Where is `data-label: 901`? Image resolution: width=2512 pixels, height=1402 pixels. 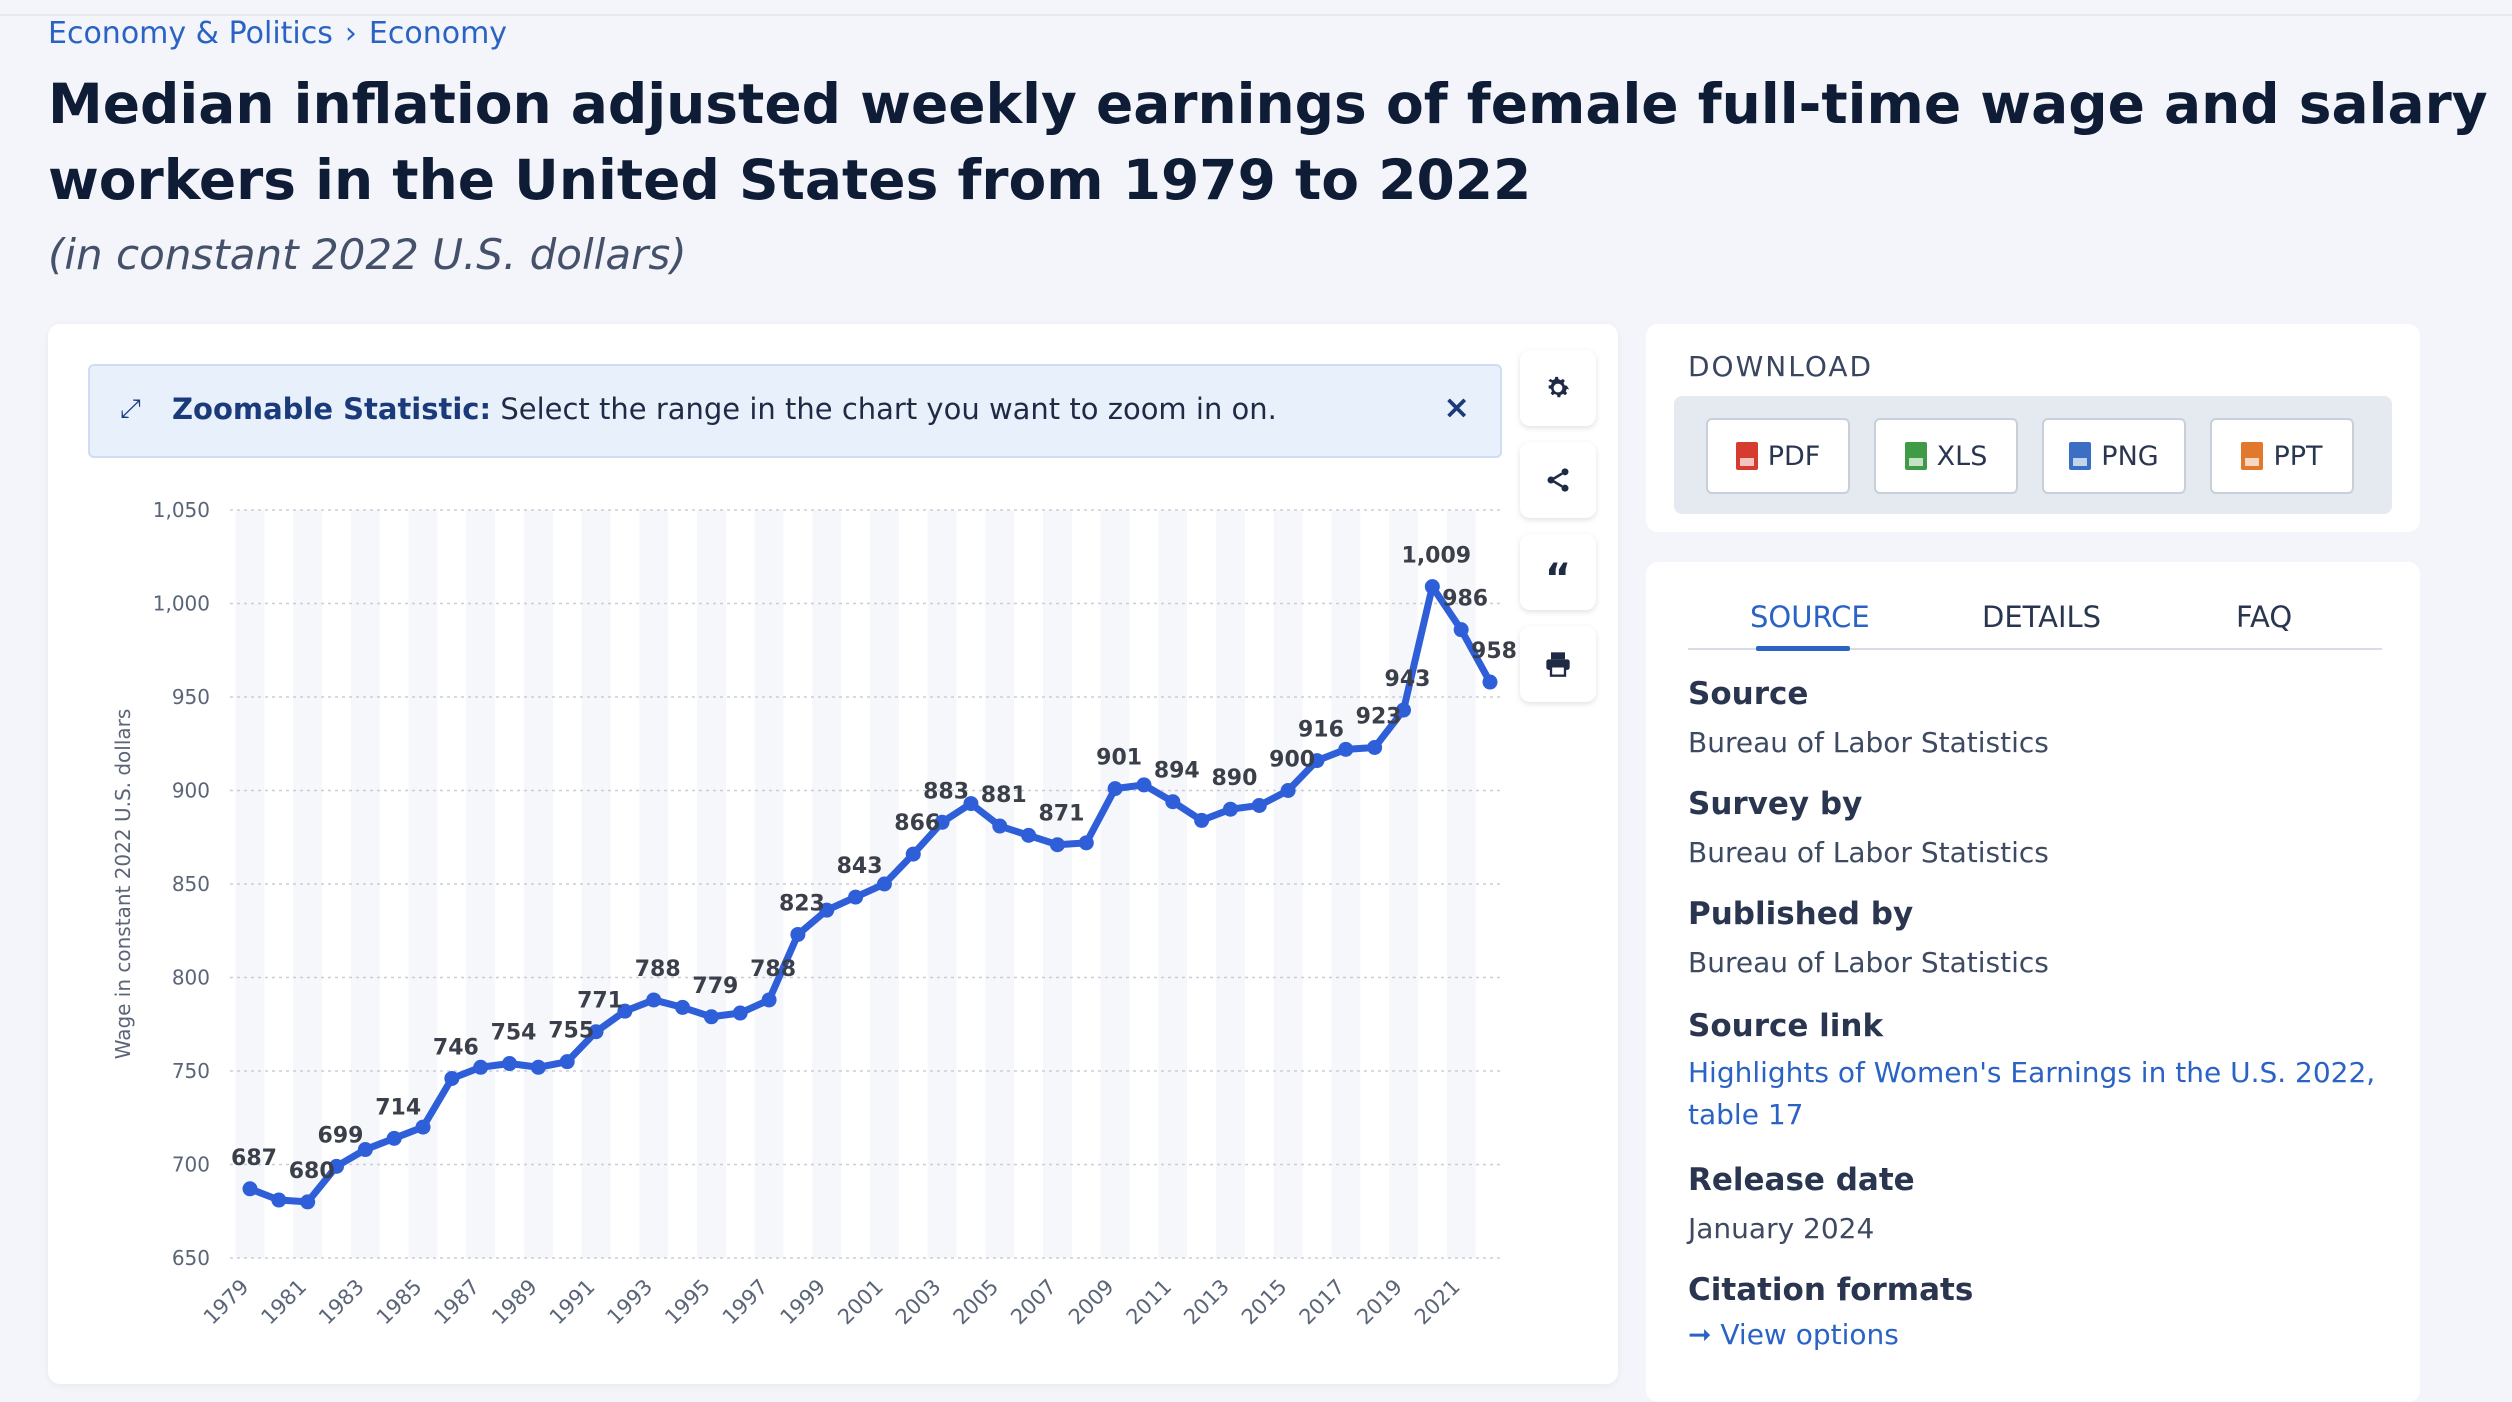 data-label: 901 is located at coordinates (1119, 758).